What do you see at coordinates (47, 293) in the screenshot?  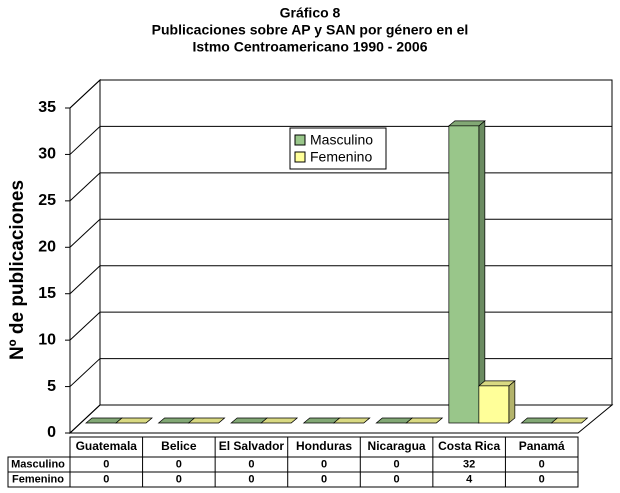 I see `y-tick-label: 15` at bounding box center [47, 293].